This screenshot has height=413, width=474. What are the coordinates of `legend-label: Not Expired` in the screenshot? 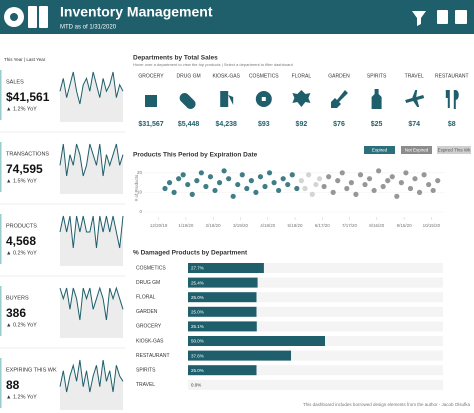 It's located at (417, 150).